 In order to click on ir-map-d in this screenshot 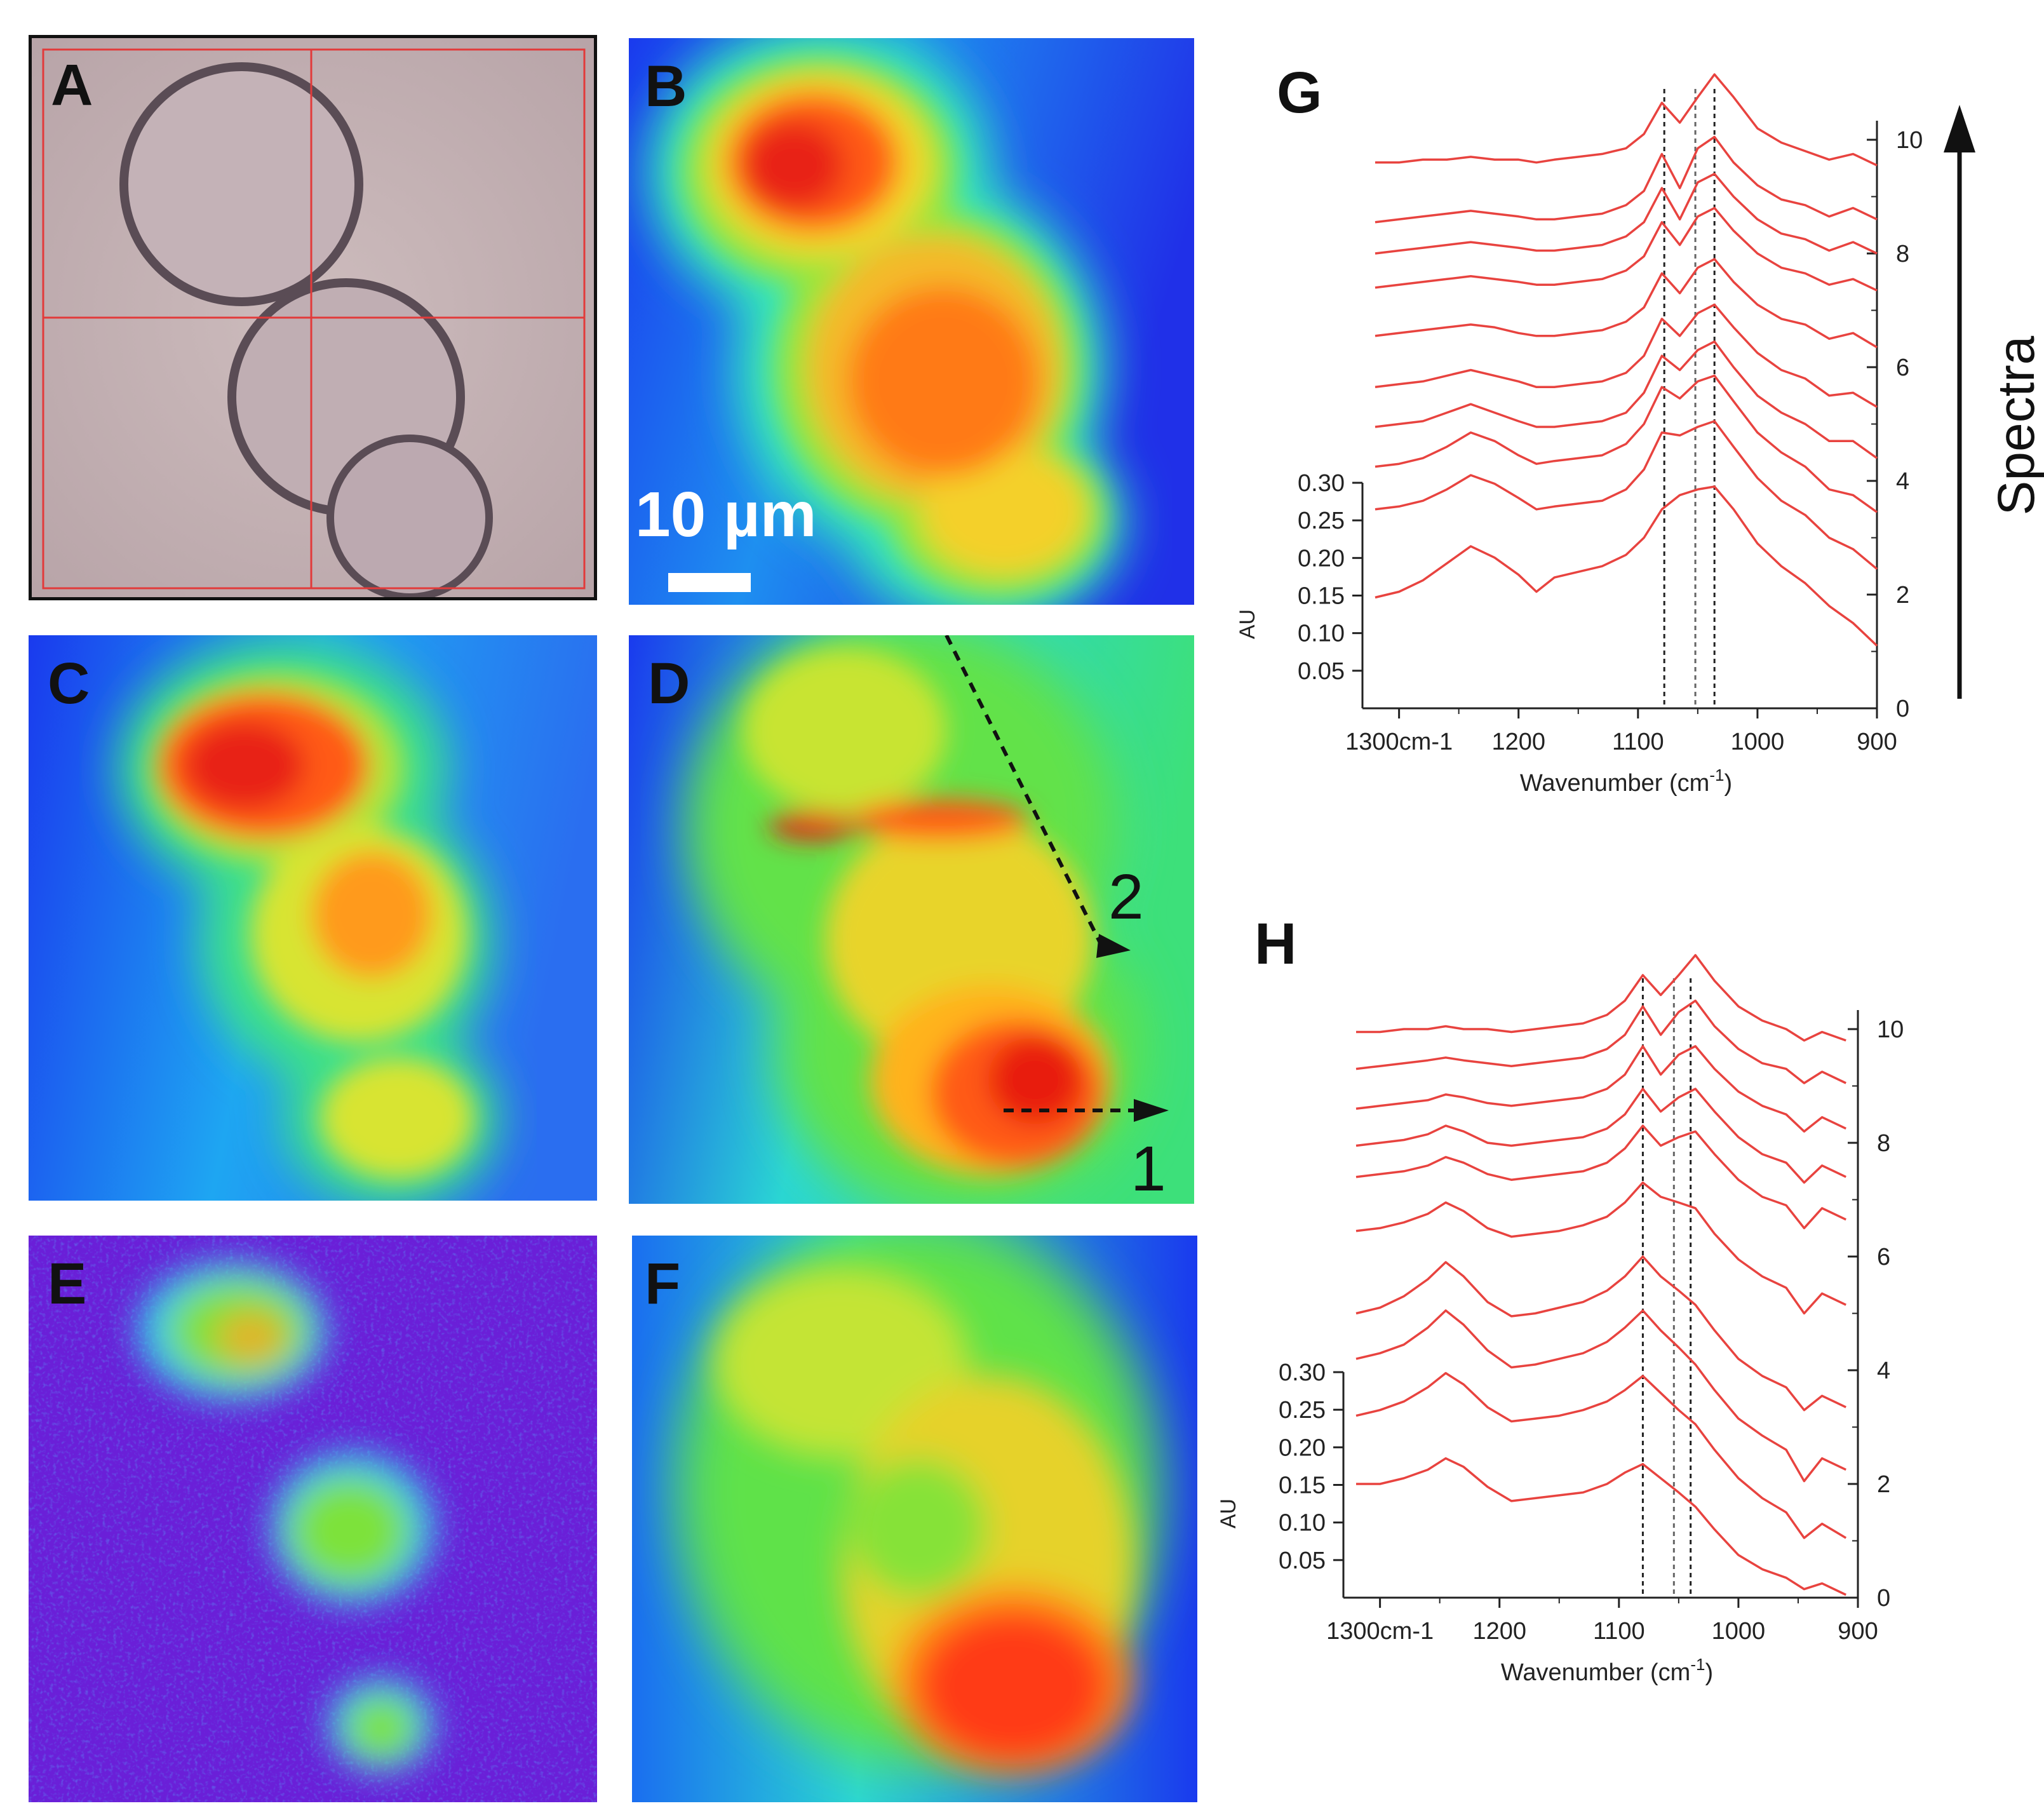, I will do `click(912, 919)`.